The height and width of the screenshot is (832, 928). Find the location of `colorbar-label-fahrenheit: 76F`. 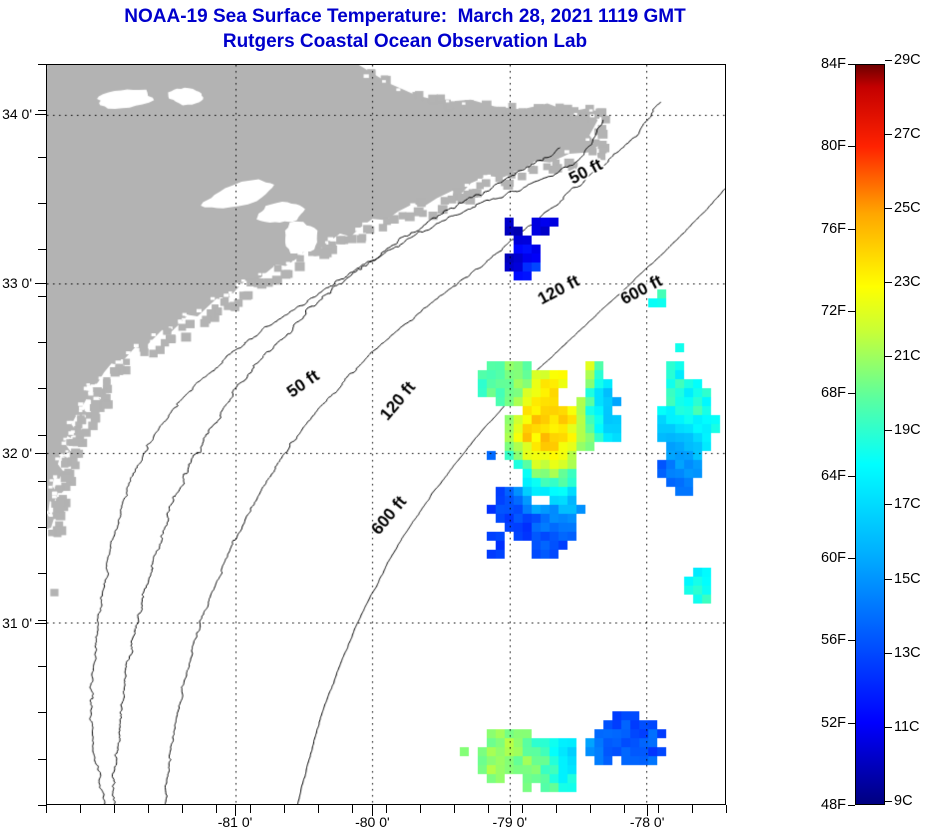

colorbar-label-fahrenheit: 76F is located at coordinates (833, 228).